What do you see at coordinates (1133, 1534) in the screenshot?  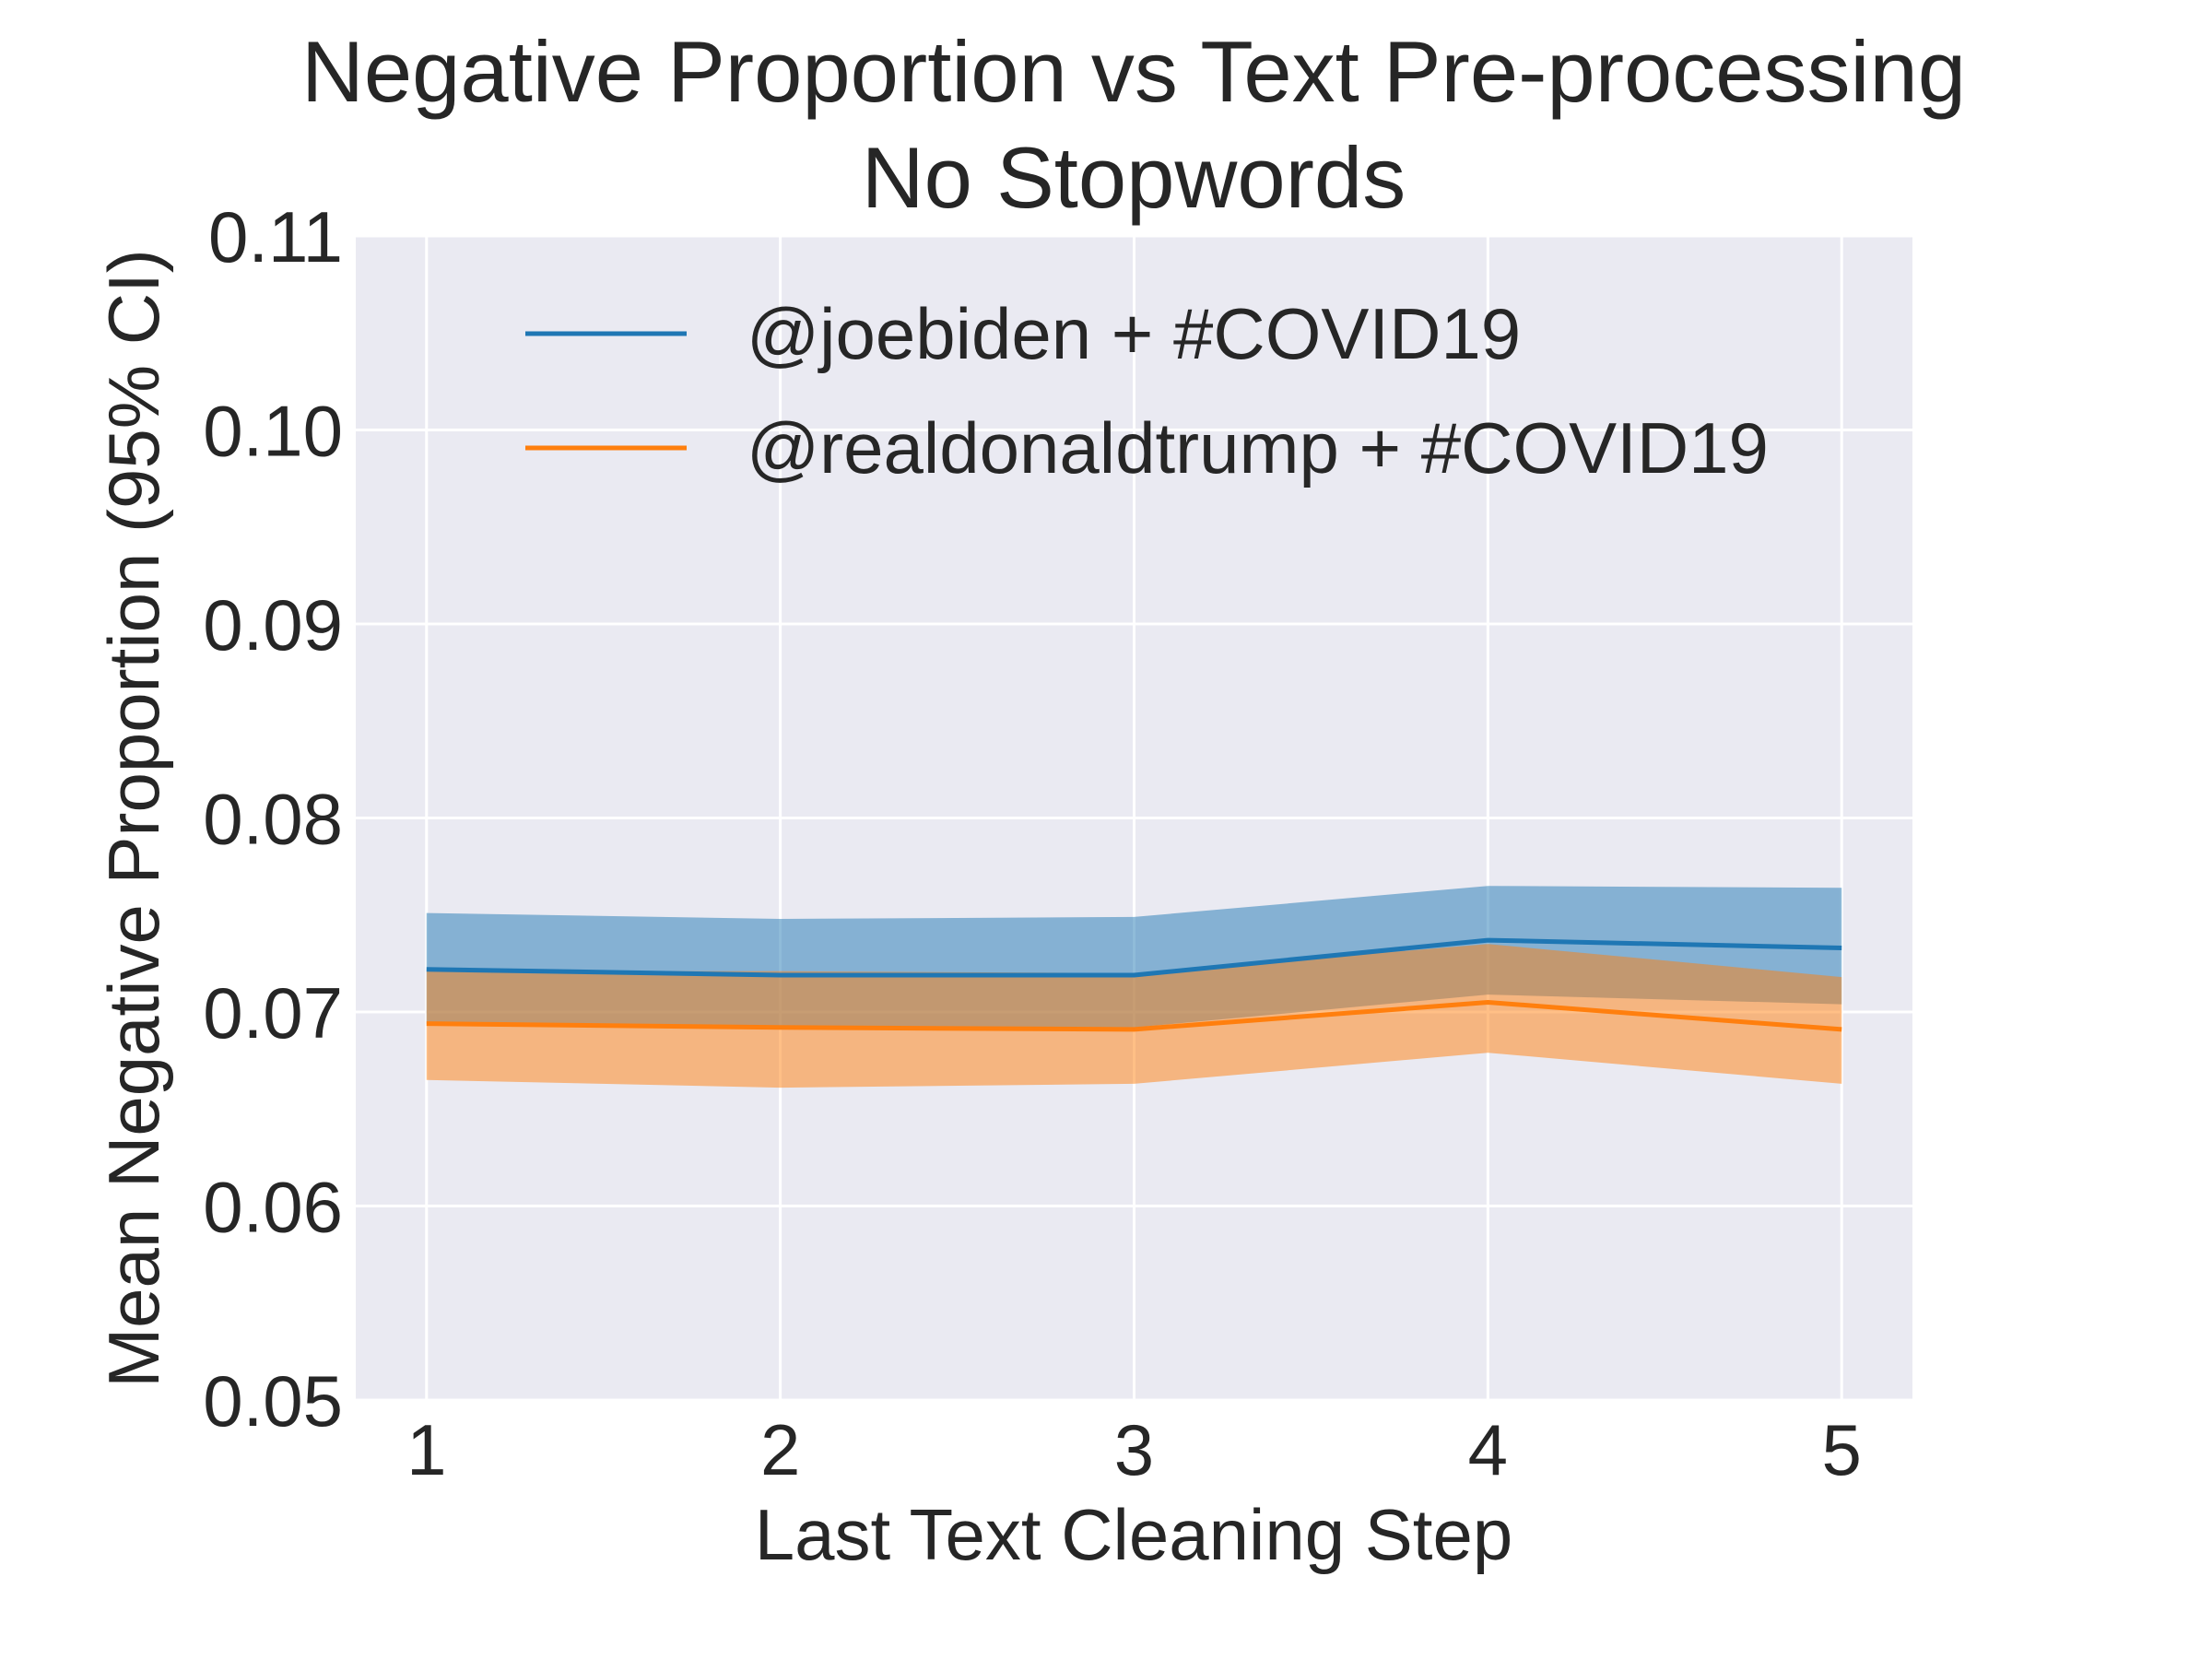 I see `x-axis-label: Last Text Cleaning Step` at bounding box center [1133, 1534].